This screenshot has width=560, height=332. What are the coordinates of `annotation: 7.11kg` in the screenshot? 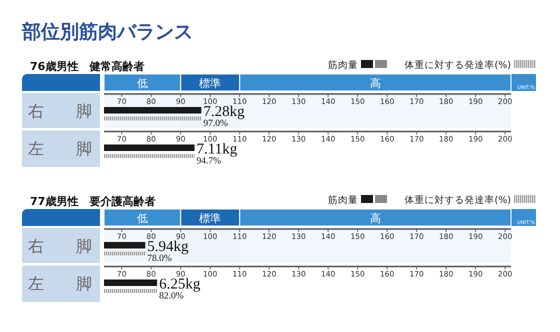 It's located at (217, 150).